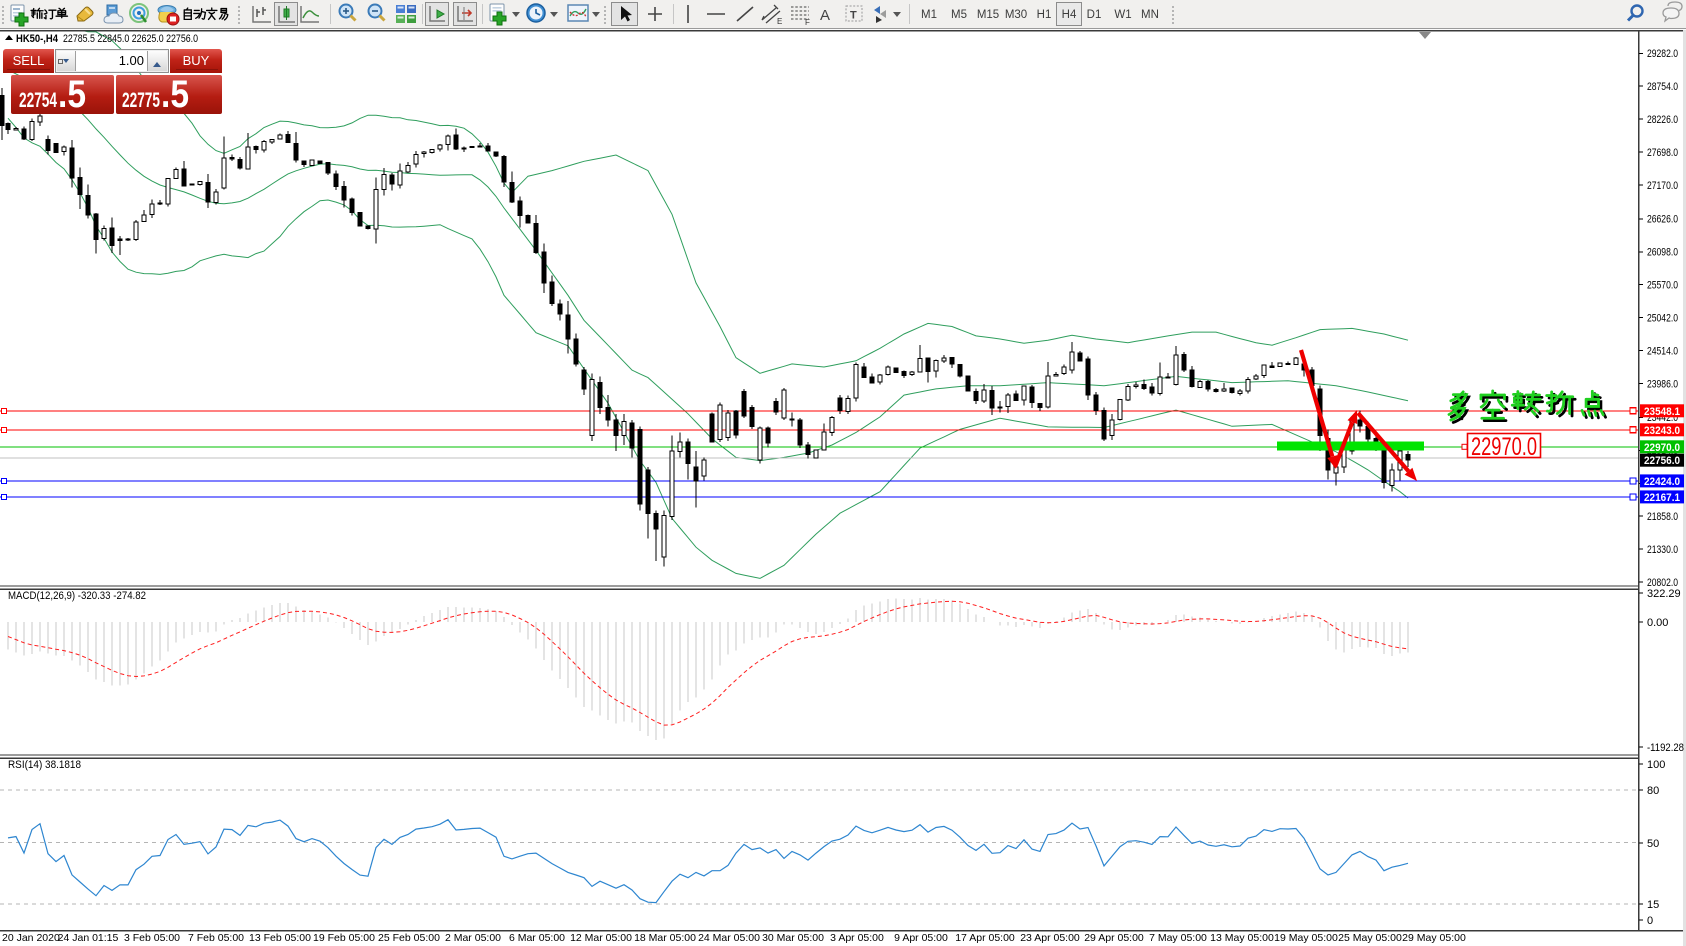 The width and height of the screenshot is (1686, 946). I want to click on svg-text: M15, so click(988, 15).